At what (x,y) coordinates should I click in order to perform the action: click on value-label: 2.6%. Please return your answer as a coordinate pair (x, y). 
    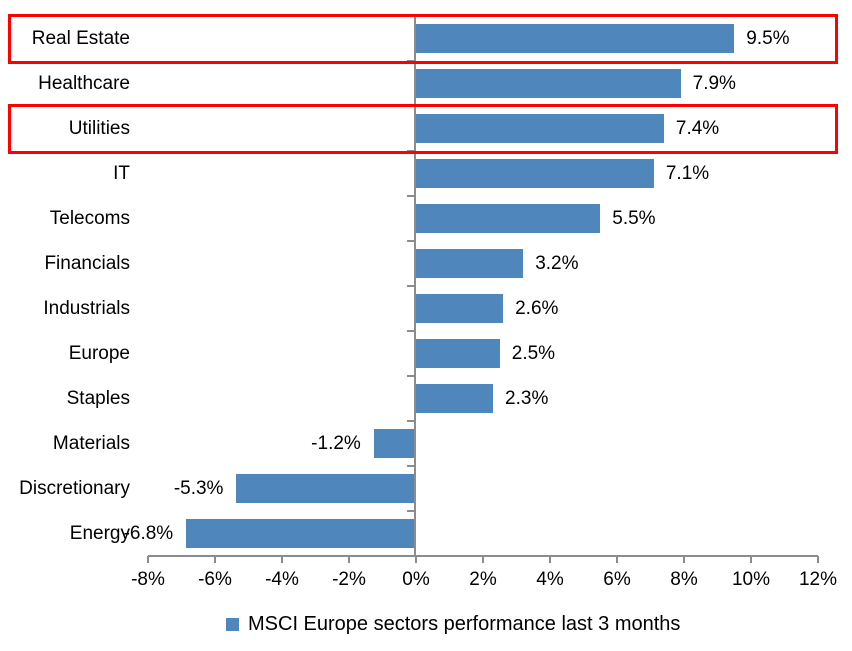
    Looking at the image, I should click on (537, 308).